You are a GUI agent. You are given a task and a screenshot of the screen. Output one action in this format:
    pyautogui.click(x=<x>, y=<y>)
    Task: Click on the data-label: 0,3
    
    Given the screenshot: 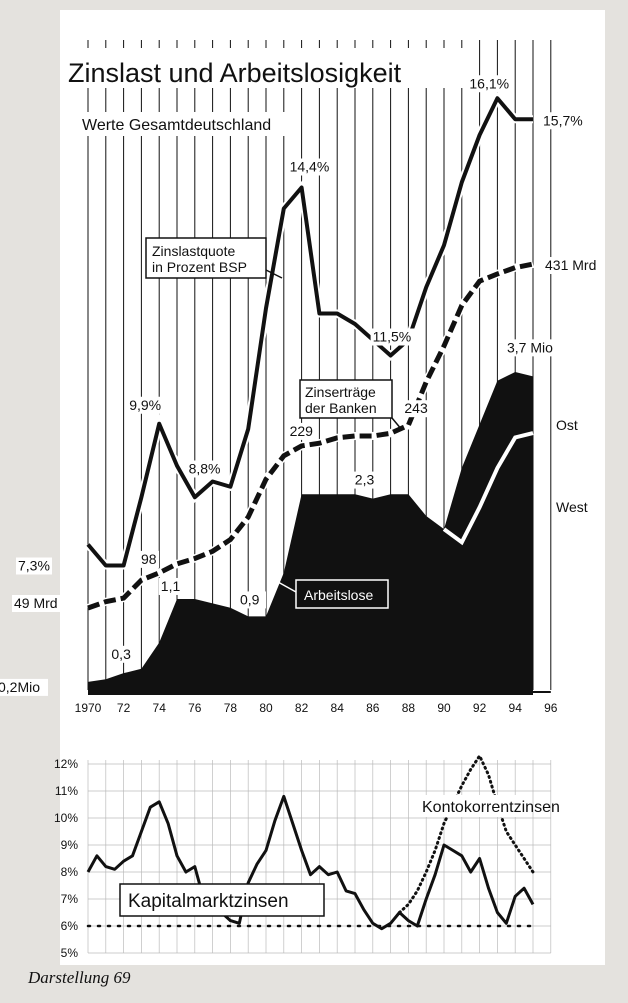 What is the action you would take?
    pyautogui.click(x=121, y=654)
    